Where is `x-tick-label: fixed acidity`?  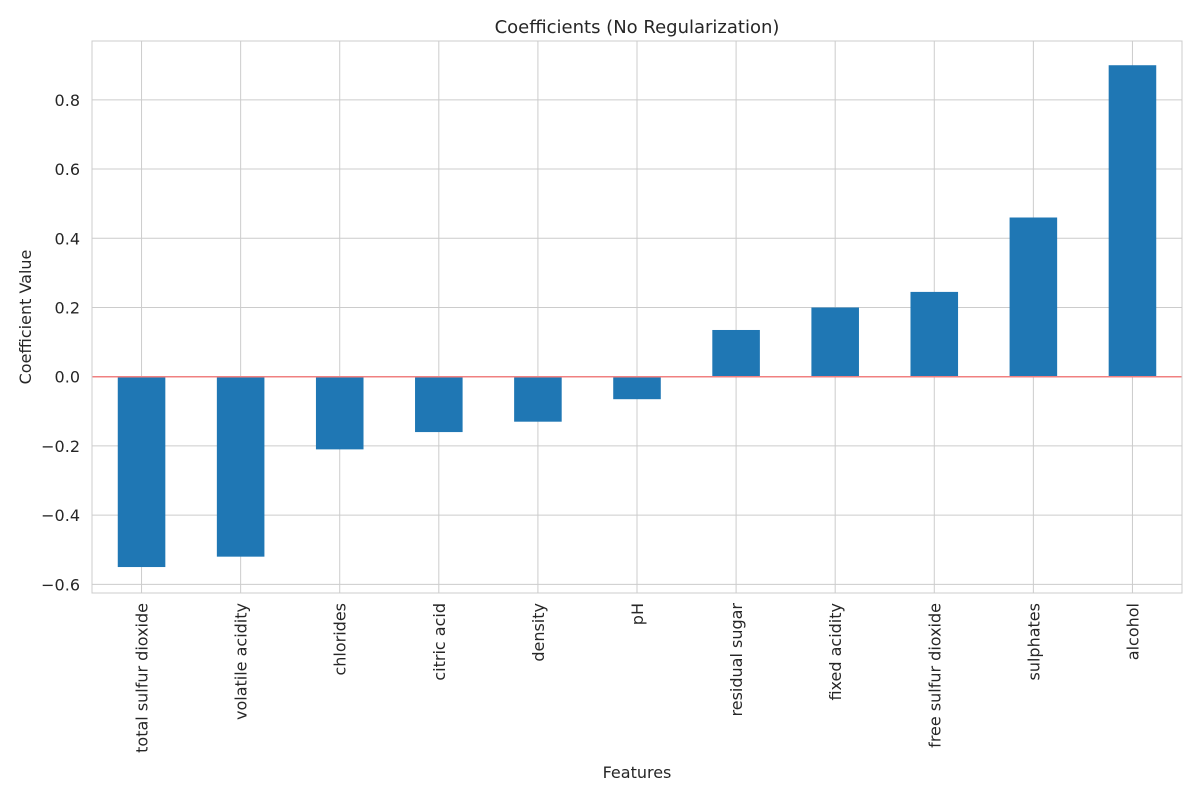 x-tick-label: fixed acidity is located at coordinates (835, 652).